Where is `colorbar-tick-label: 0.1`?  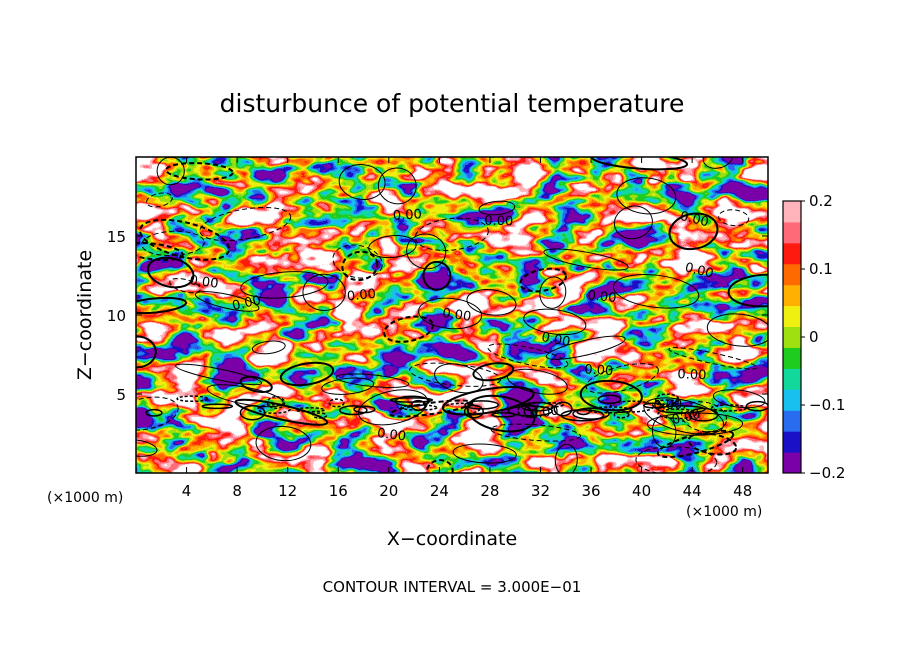
colorbar-tick-label: 0.1 is located at coordinates (821, 269).